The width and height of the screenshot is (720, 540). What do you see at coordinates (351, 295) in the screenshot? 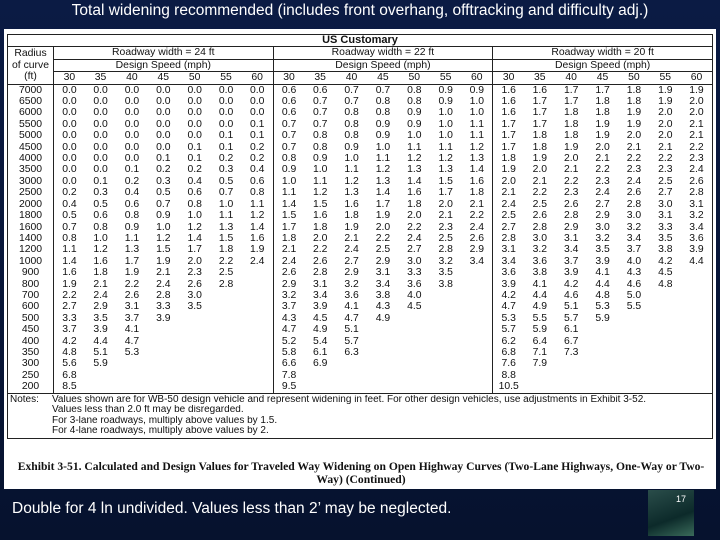
I see `cell: 3.6` at bounding box center [351, 295].